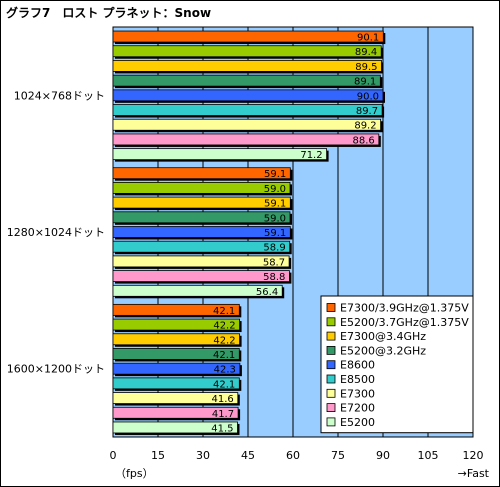 The width and height of the screenshot is (500, 487). Describe the element at coordinates (56, 369) in the screenshot. I see `category-label: 1600×1200ドット` at that location.